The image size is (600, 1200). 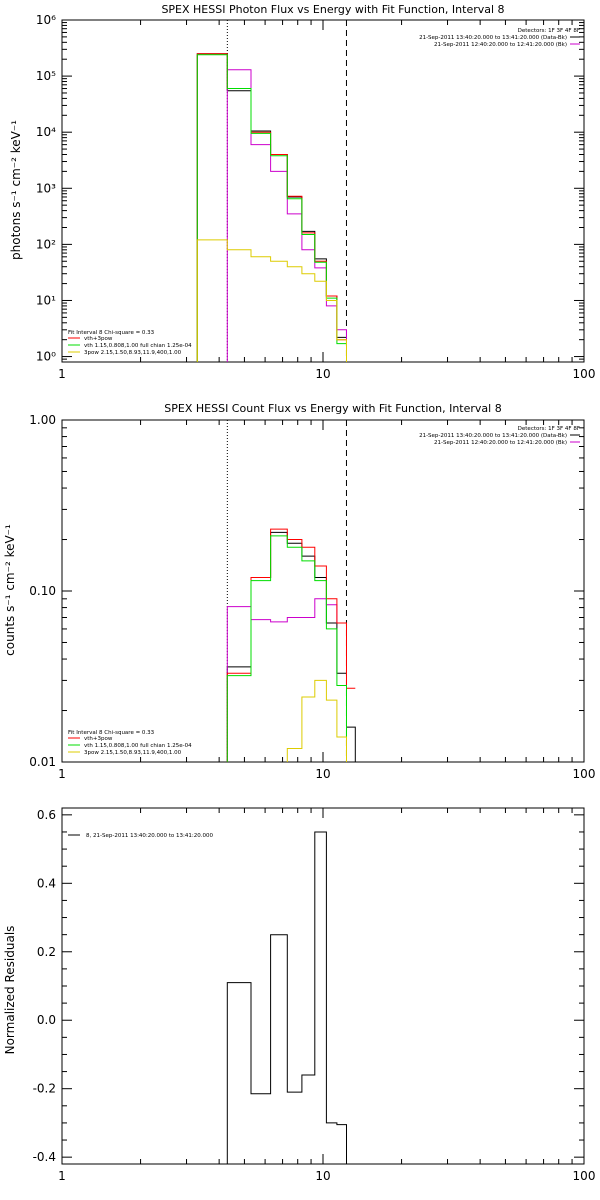 What do you see at coordinates (16, 190) in the screenshot?
I see `y-axis-label: photons s⁻¹ cm⁻² keV⁻¹` at bounding box center [16, 190].